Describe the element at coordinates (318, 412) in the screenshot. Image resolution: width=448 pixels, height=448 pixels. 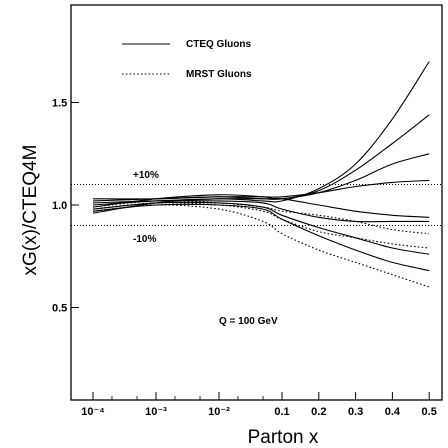
I see `x-tick-label-4: 0.2` at that location.